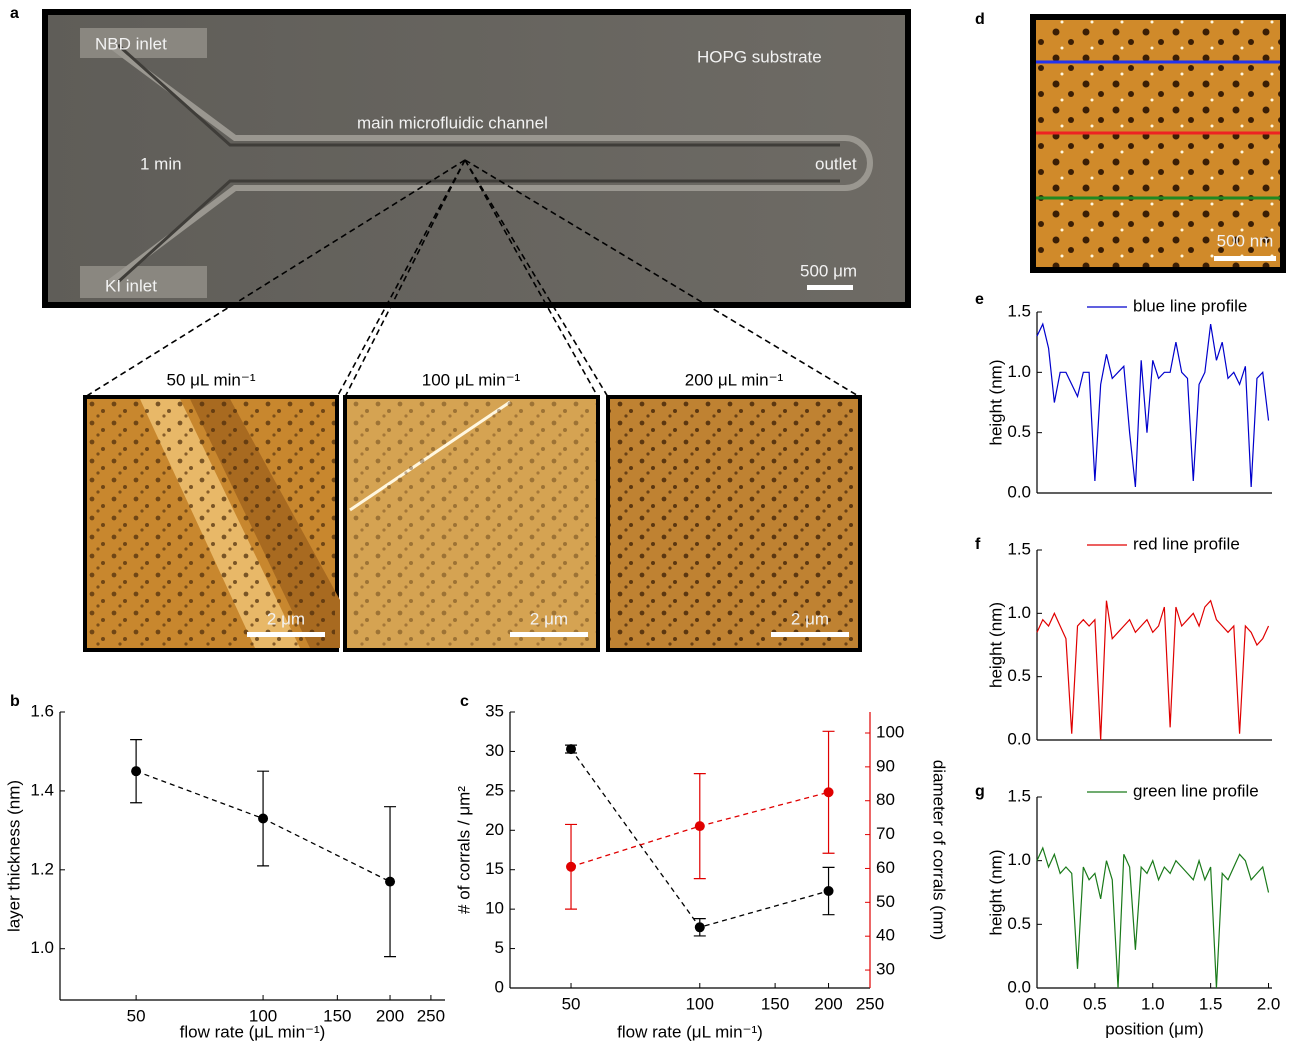  What do you see at coordinates (1211, 1003) in the screenshot?
I see `x-tick-label: 1.5` at bounding box center [1211, 1003].